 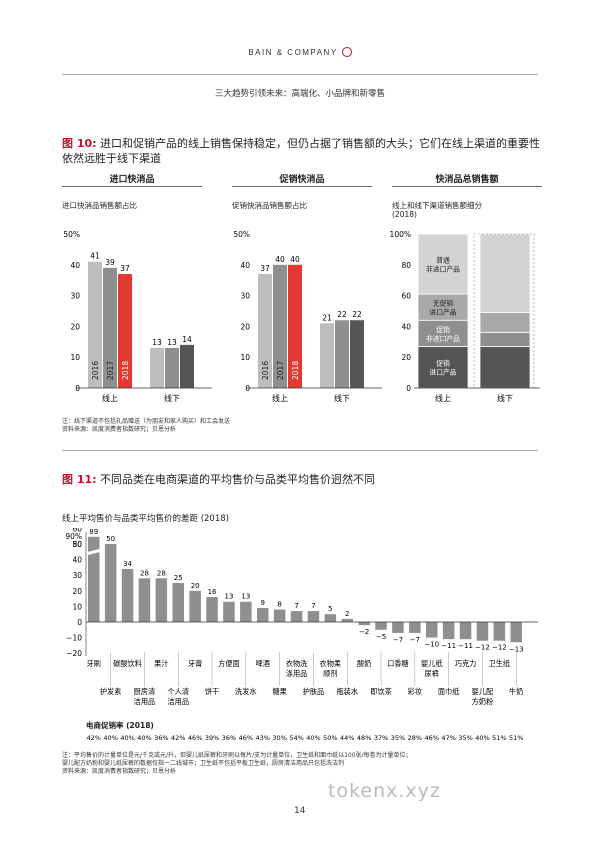 What do you see at coordinates (406, 296) in the screenshot?
I see `y-tick-label: 60` at bounding box center [406, 296].